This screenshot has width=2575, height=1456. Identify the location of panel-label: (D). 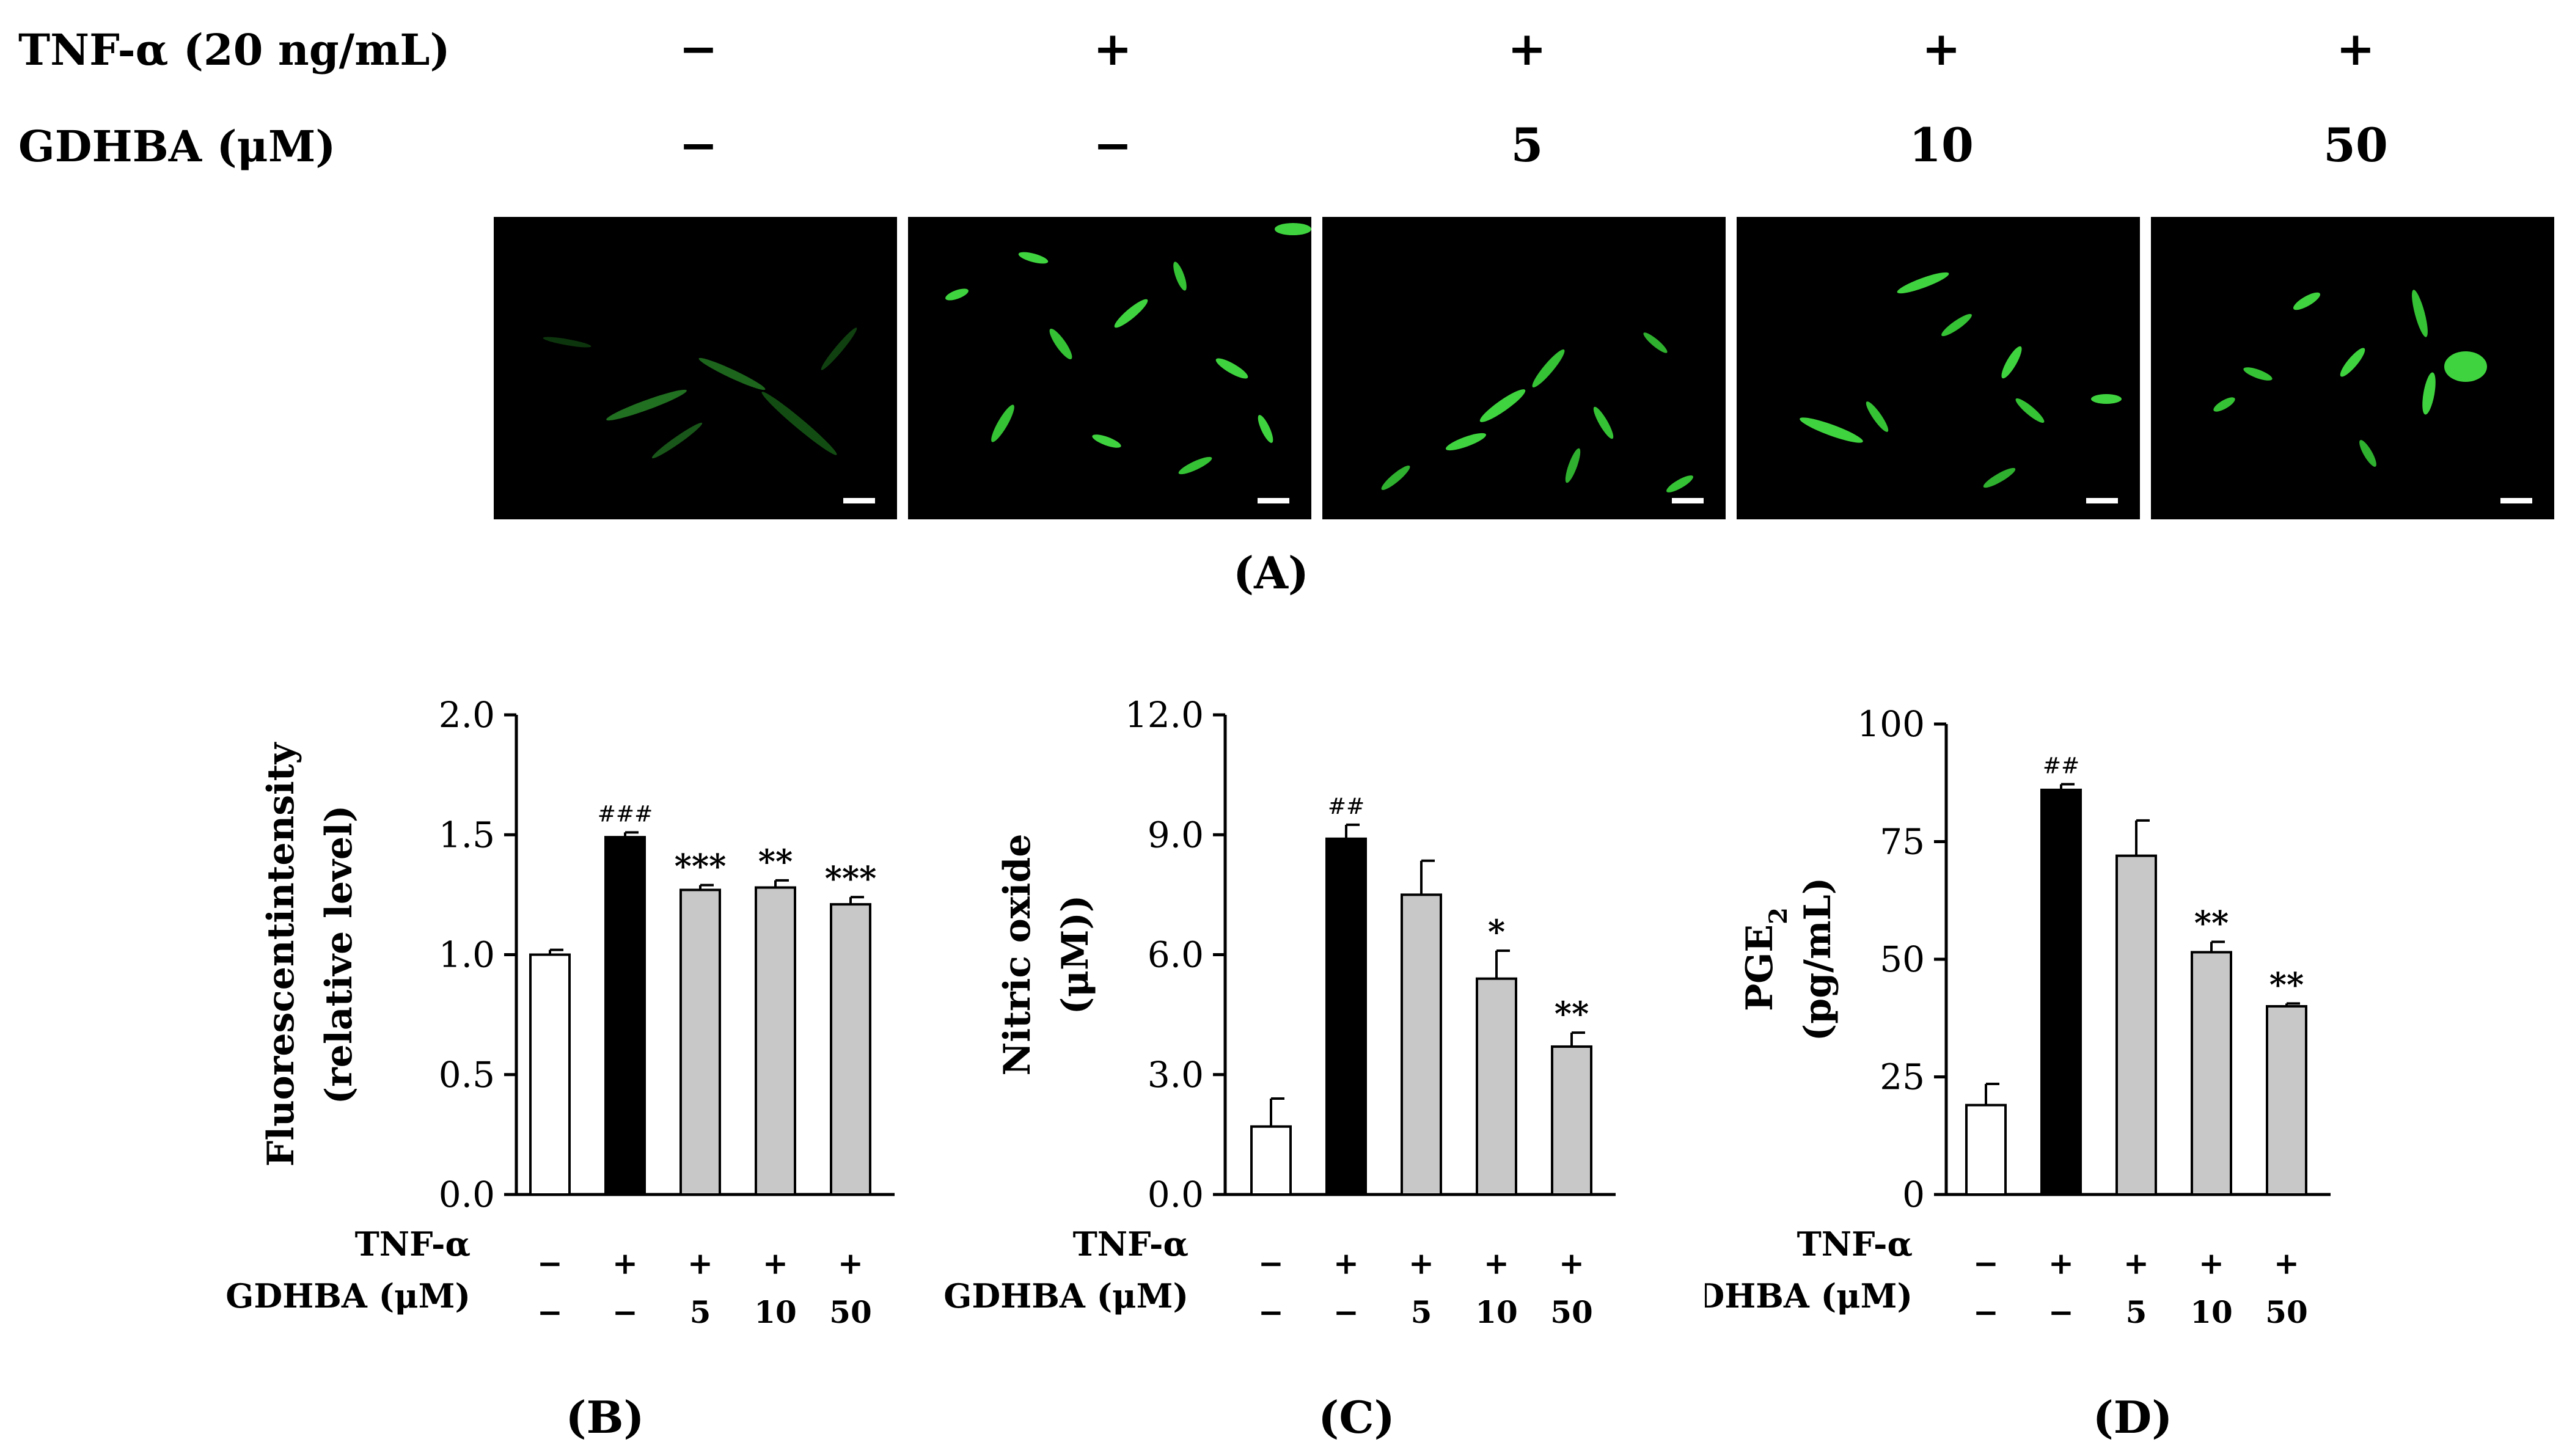
(2133, 1417).